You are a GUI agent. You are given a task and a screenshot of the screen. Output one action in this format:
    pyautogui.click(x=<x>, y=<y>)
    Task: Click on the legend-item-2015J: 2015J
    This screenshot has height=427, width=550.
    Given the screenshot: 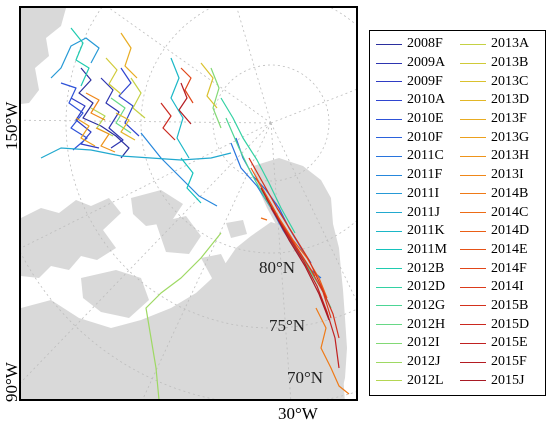 What is the action you would take?
    pyautogui.click(x=494, y=380)
    